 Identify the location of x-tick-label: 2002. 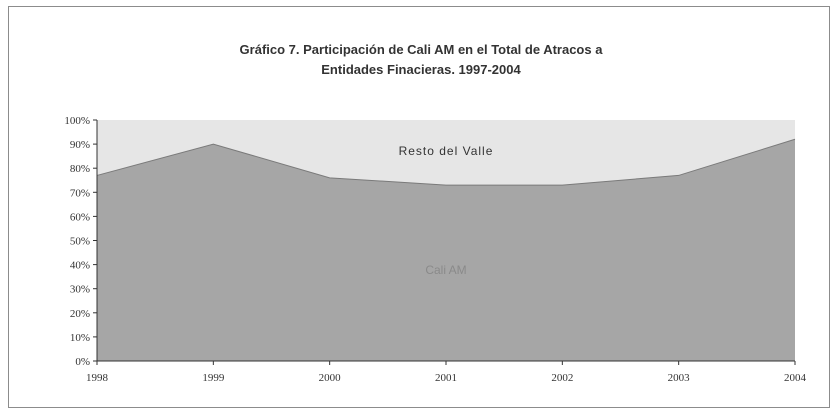
(562, 378).